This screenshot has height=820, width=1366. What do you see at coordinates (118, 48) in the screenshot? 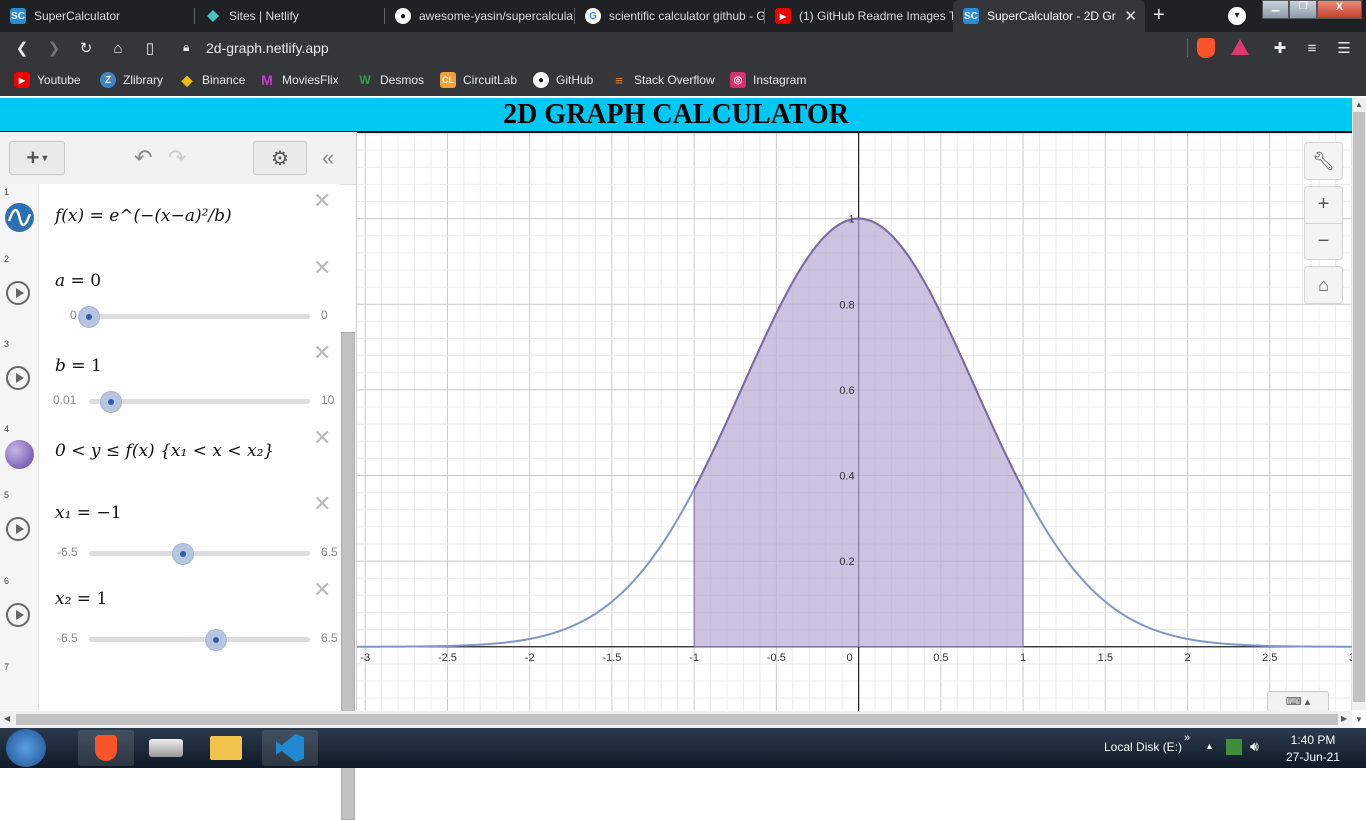
I see `home-icon: ⌂` at bounding box center [118, 48].